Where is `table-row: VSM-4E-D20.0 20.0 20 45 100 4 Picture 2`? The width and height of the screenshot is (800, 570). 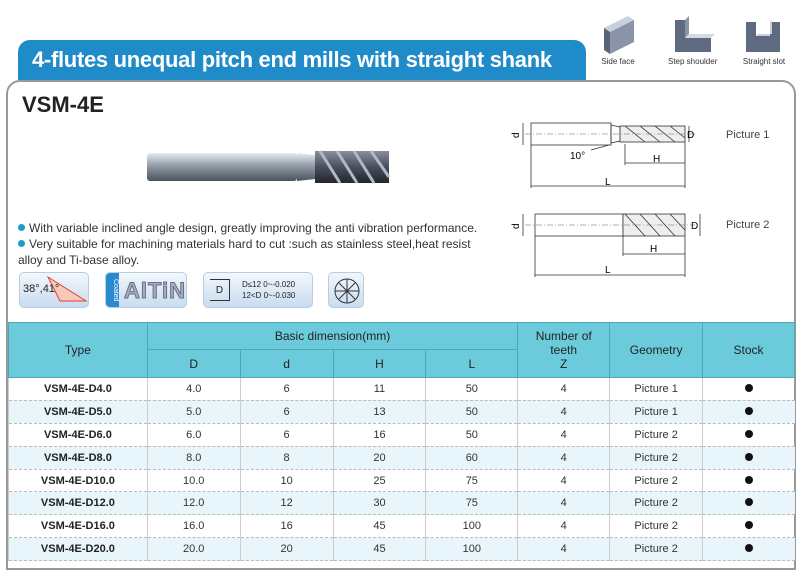
table-row: VSM-4E-D20.0 20.0 20 45 100 4 Picture 2 is located at coordinates (401, 549).